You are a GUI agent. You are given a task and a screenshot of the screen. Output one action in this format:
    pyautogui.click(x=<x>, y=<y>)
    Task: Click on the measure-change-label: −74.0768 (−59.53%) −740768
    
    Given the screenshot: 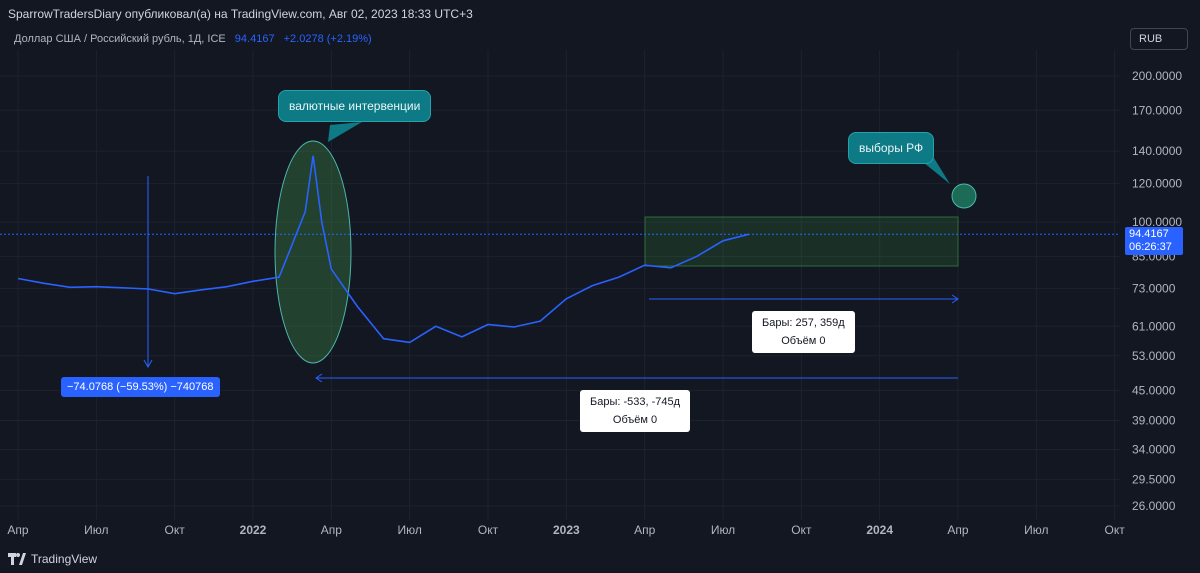 What is the action you would take?
    pyautogui.click(x=140, y=387)
    